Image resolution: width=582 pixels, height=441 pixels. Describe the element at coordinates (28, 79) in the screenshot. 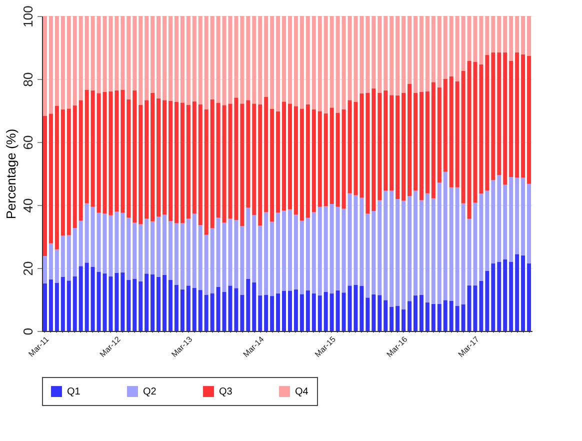

I see `y-tick-label: 80` at that location.